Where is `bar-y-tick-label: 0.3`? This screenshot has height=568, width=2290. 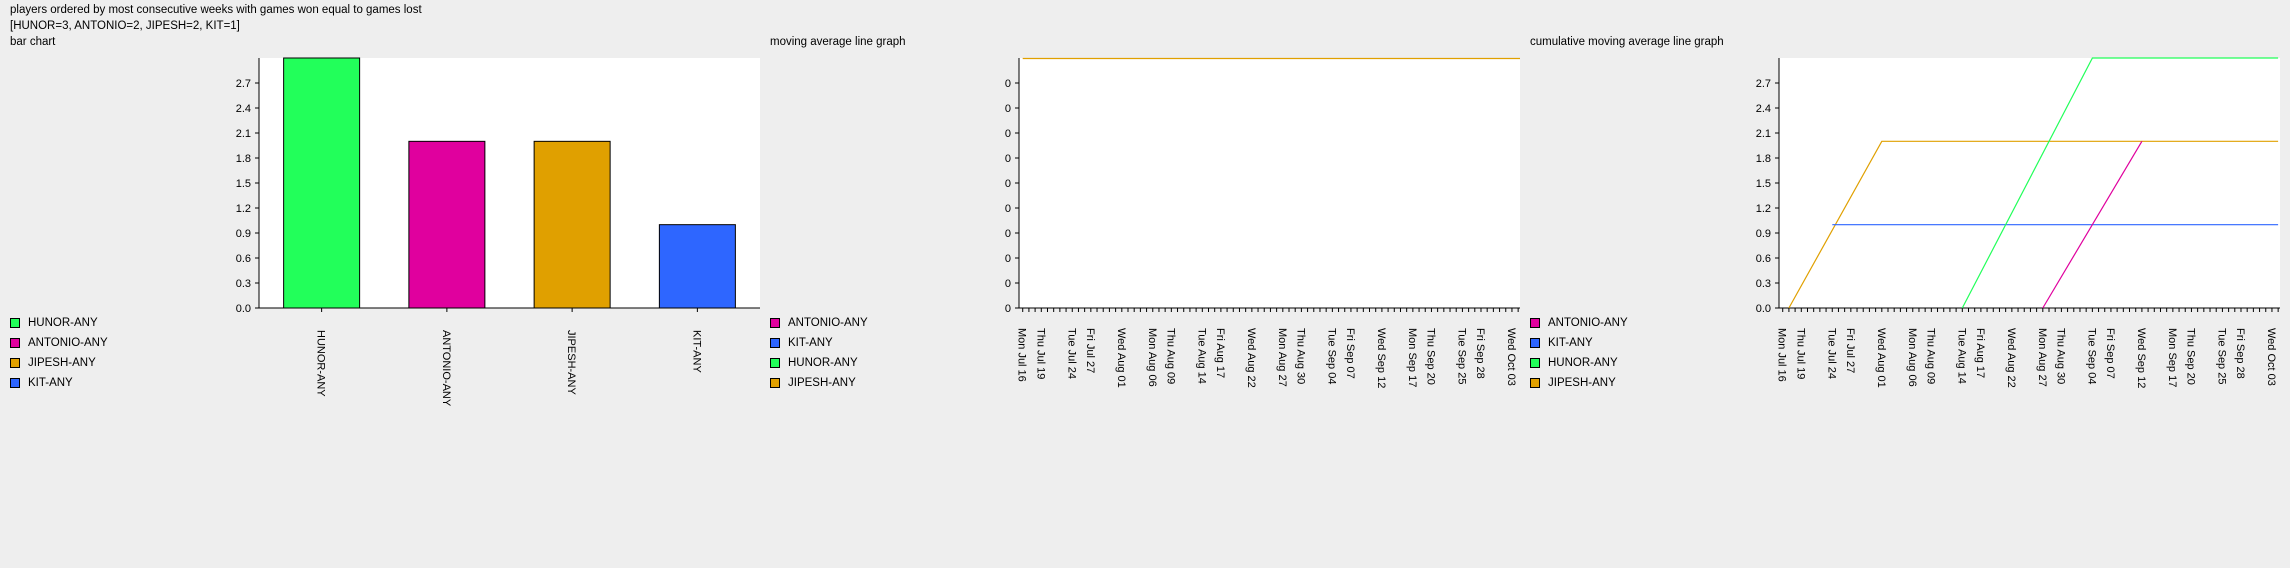
bar-y-tick-label: 0.3 is located at coordinates (243, 284).